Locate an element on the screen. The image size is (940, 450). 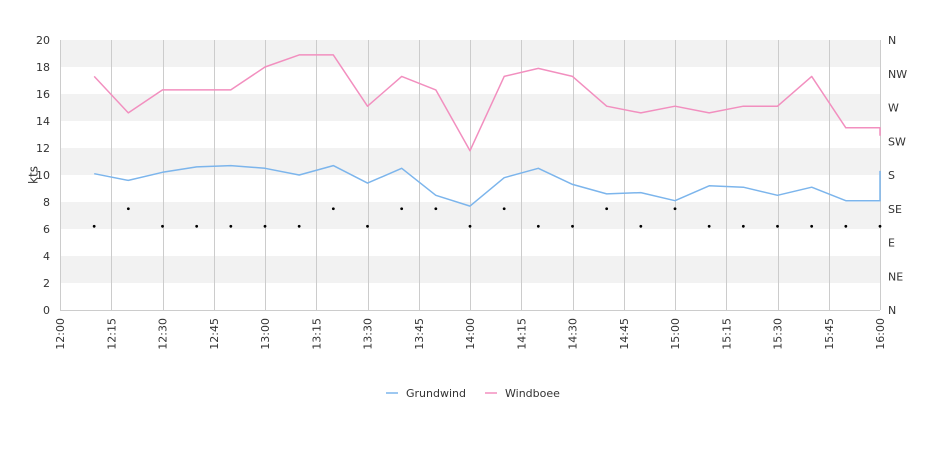
direction-tick-label: W is located at coordinates (893, 108).